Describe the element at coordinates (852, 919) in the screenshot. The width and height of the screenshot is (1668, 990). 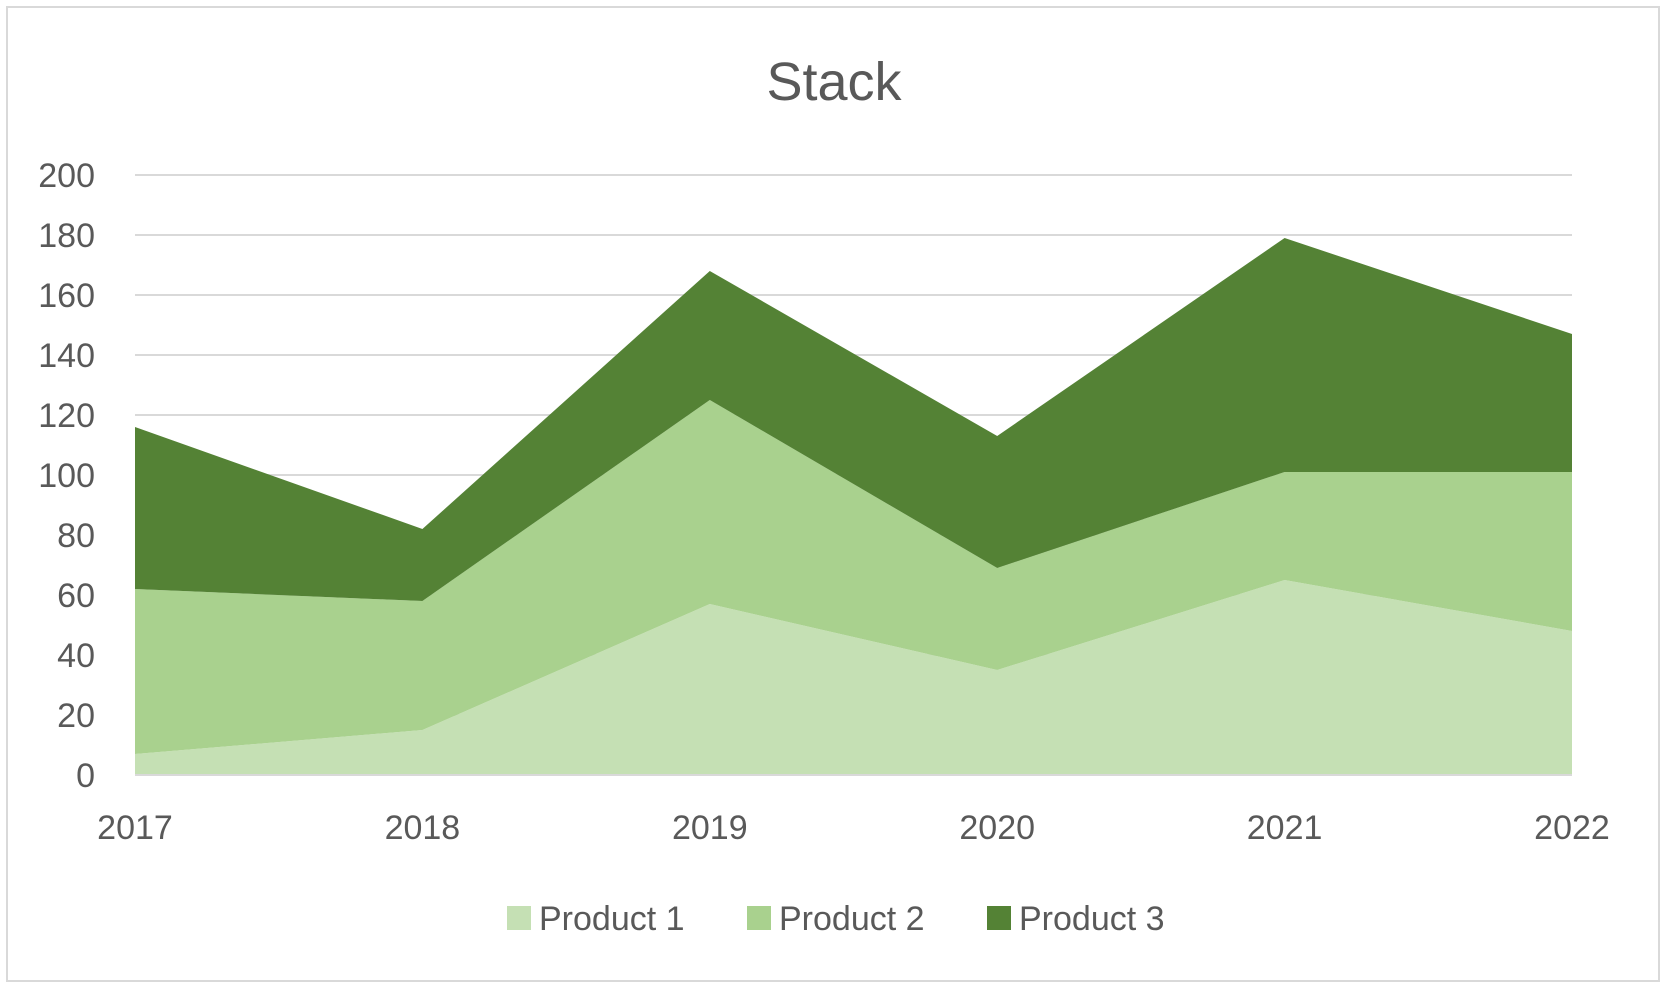
I see `legend-label: Product 2` at that location.